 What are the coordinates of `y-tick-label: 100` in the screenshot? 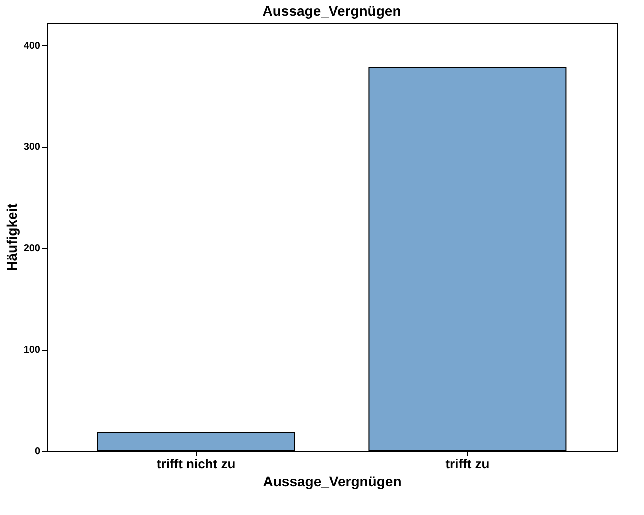 It's located at (32, 350).